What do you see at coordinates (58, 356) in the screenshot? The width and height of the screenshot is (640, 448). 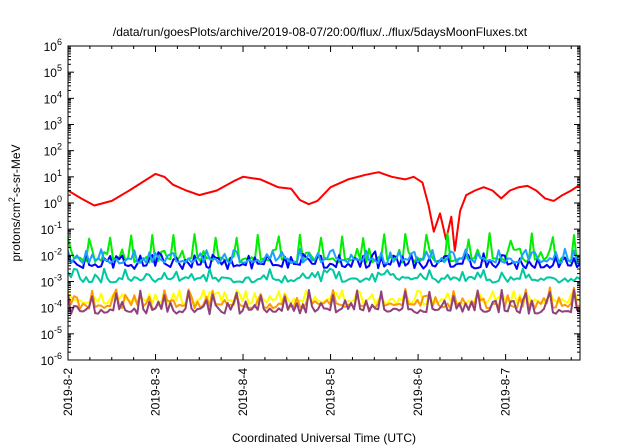 I see `y-tick-label-exponent: -6` at bounding box center [58, 356].